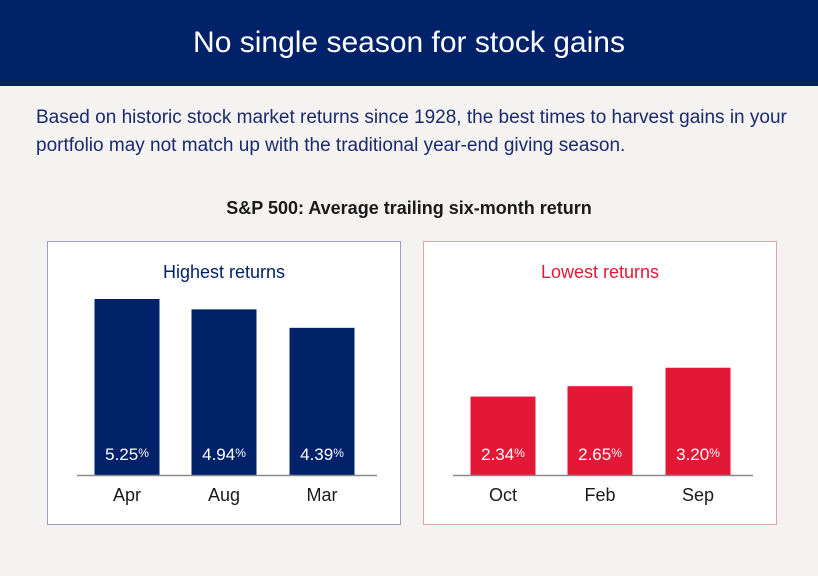 The width and height of the screenshot is (818, 576). Describe the element at coordinates (600, 430) in the screenshot. I see `bar-feb` at that location.